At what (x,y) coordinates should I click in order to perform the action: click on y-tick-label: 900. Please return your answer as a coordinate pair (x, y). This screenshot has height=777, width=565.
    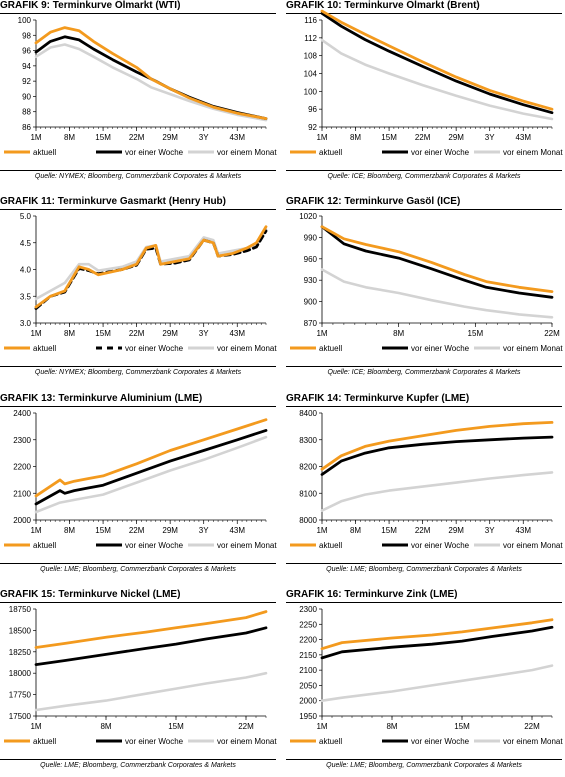
    Looking at the image, I should click on (311, 302).